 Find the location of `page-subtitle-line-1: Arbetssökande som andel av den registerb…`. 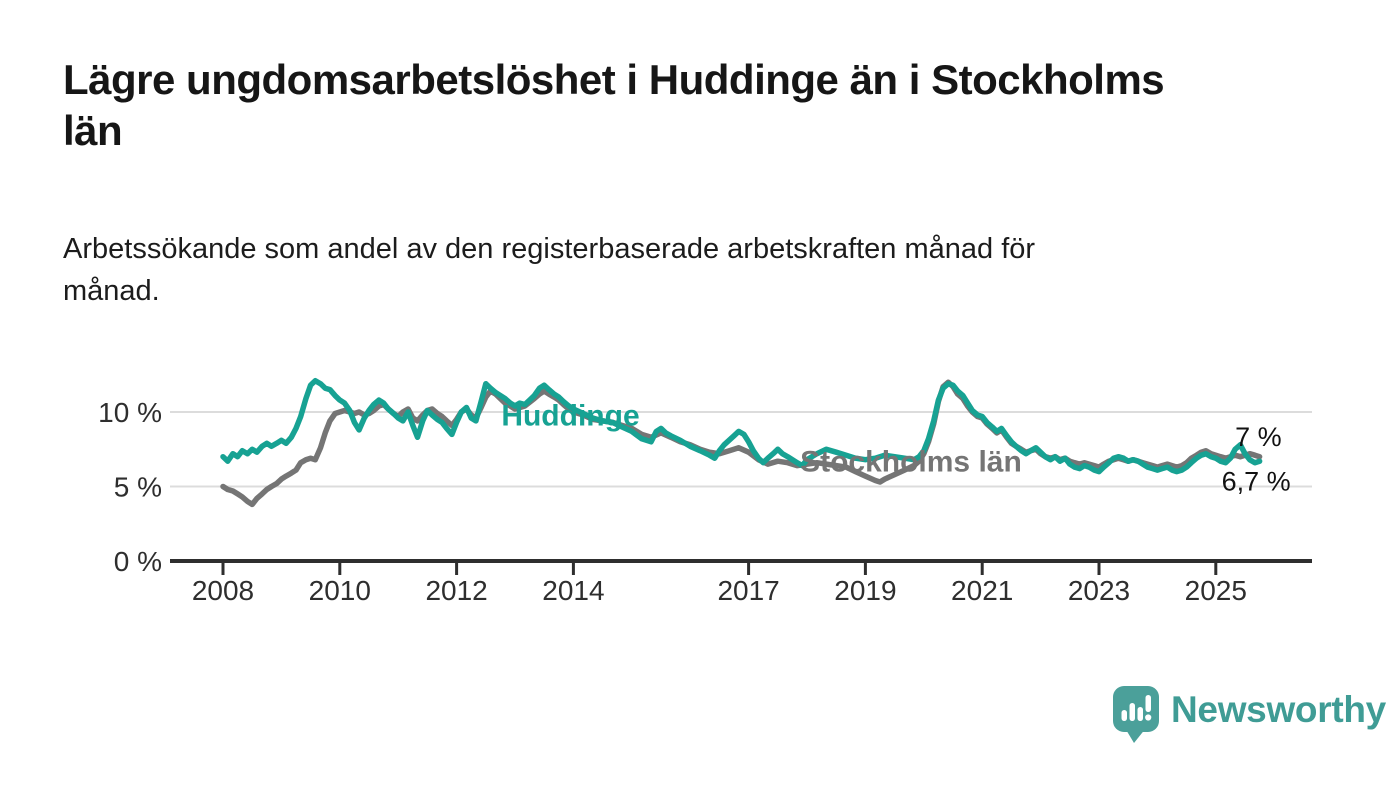

page-subtitle-line-1: Arbetssökande som andel av den registerb… is located at coordinates (549, 249).